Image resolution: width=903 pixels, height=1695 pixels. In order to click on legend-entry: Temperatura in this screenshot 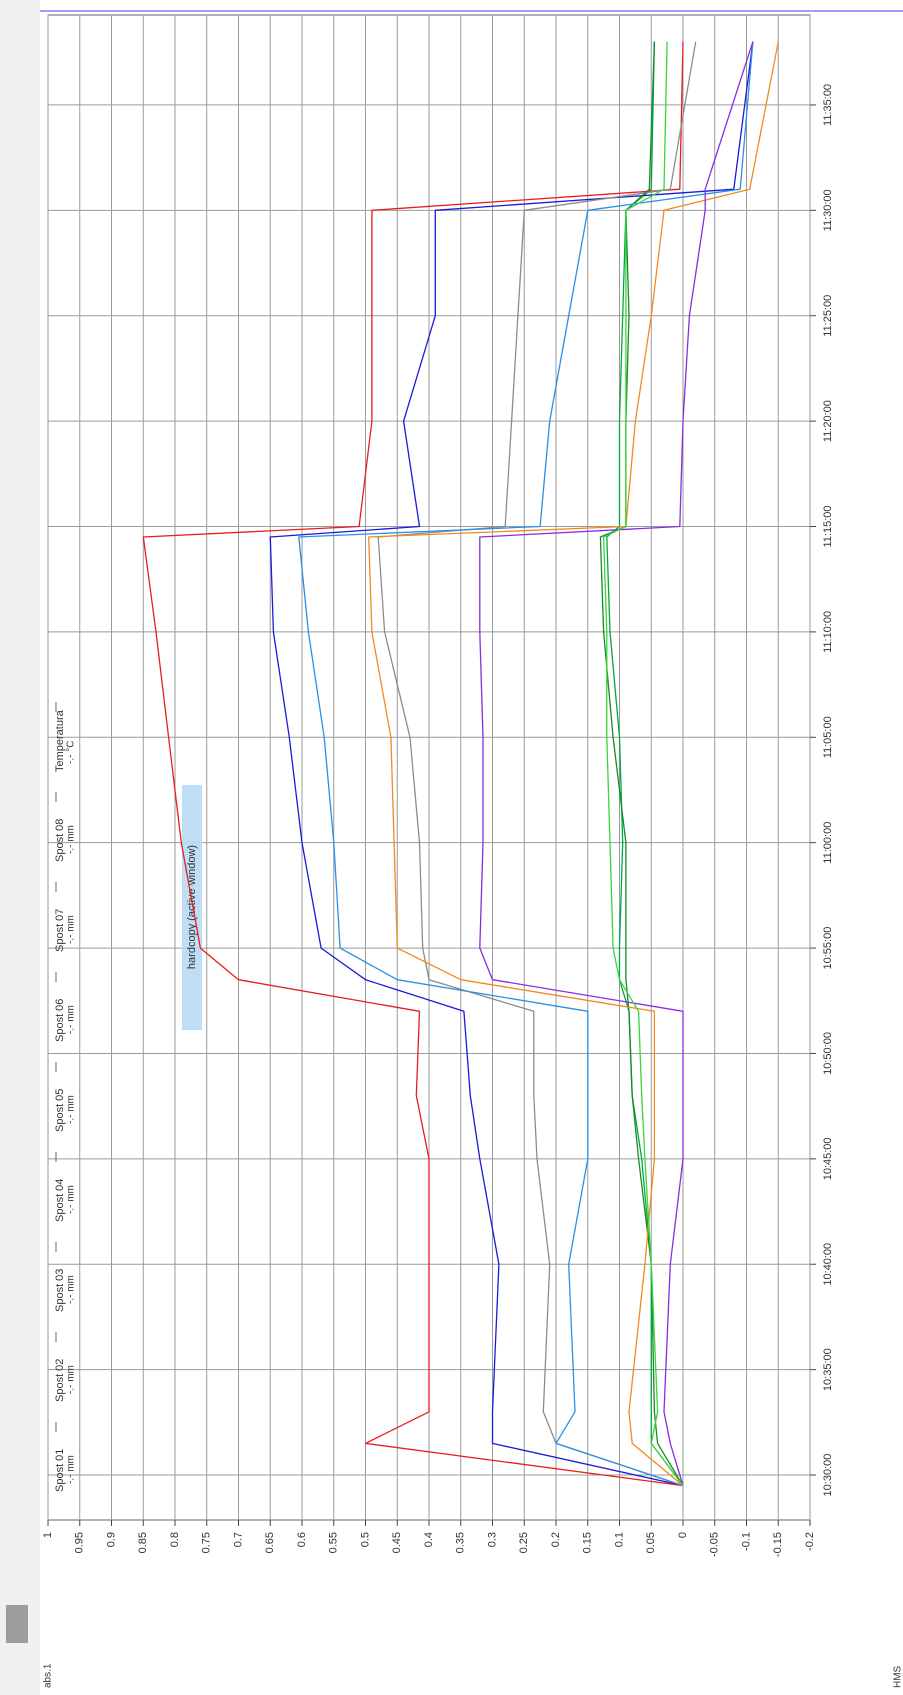, I will do `click(60, 740)`.